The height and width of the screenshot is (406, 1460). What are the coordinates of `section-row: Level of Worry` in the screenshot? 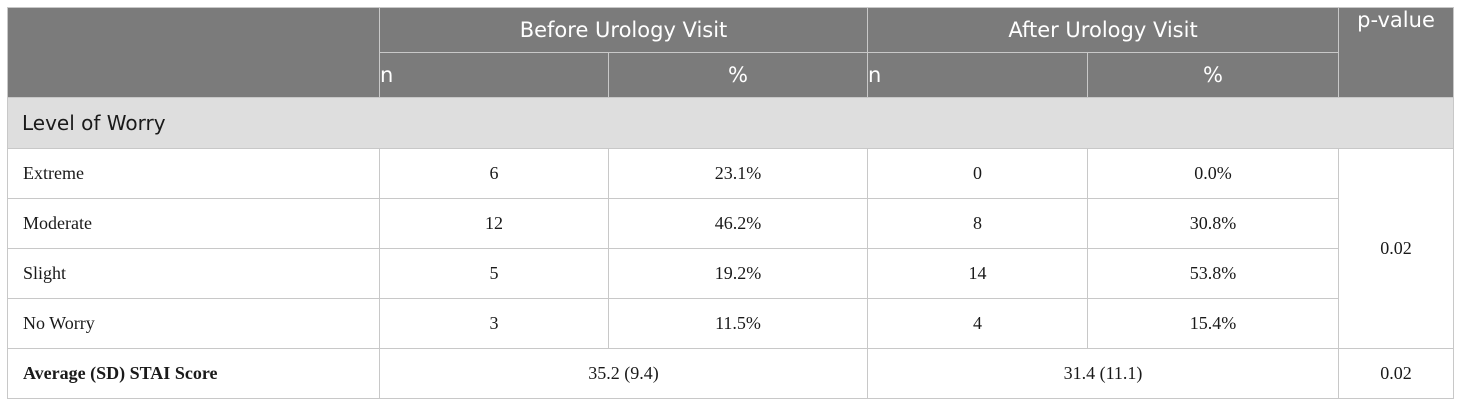 It's located at (730, 123).